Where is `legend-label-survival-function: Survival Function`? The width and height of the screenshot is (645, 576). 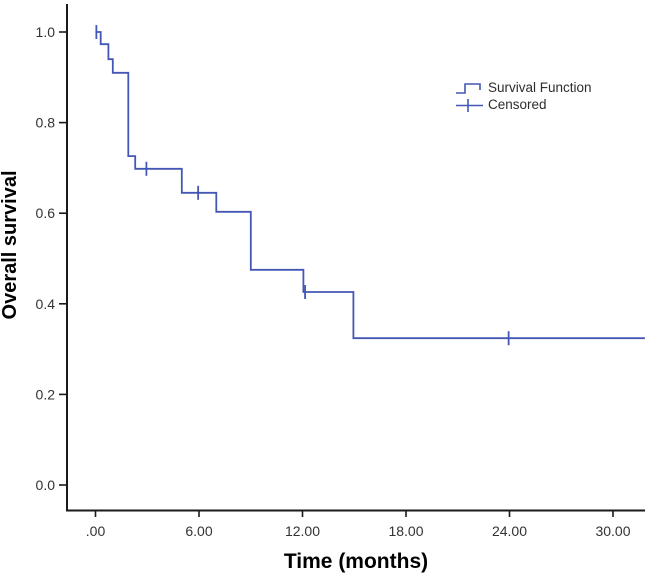
legend-label-survival-function: Survival Function is located at coordinates (540, 87).